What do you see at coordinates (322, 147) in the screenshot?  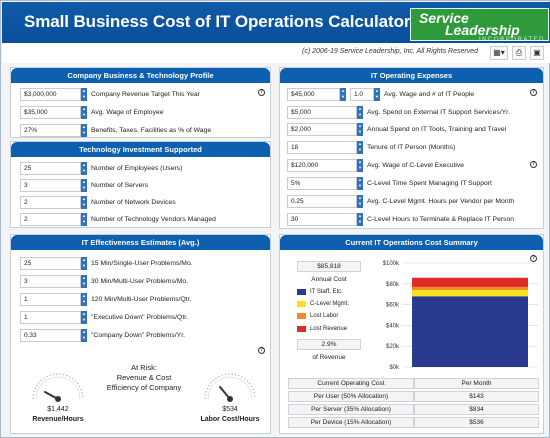 I see `it-tenure-input: 18` at bounding box center [322, 147].